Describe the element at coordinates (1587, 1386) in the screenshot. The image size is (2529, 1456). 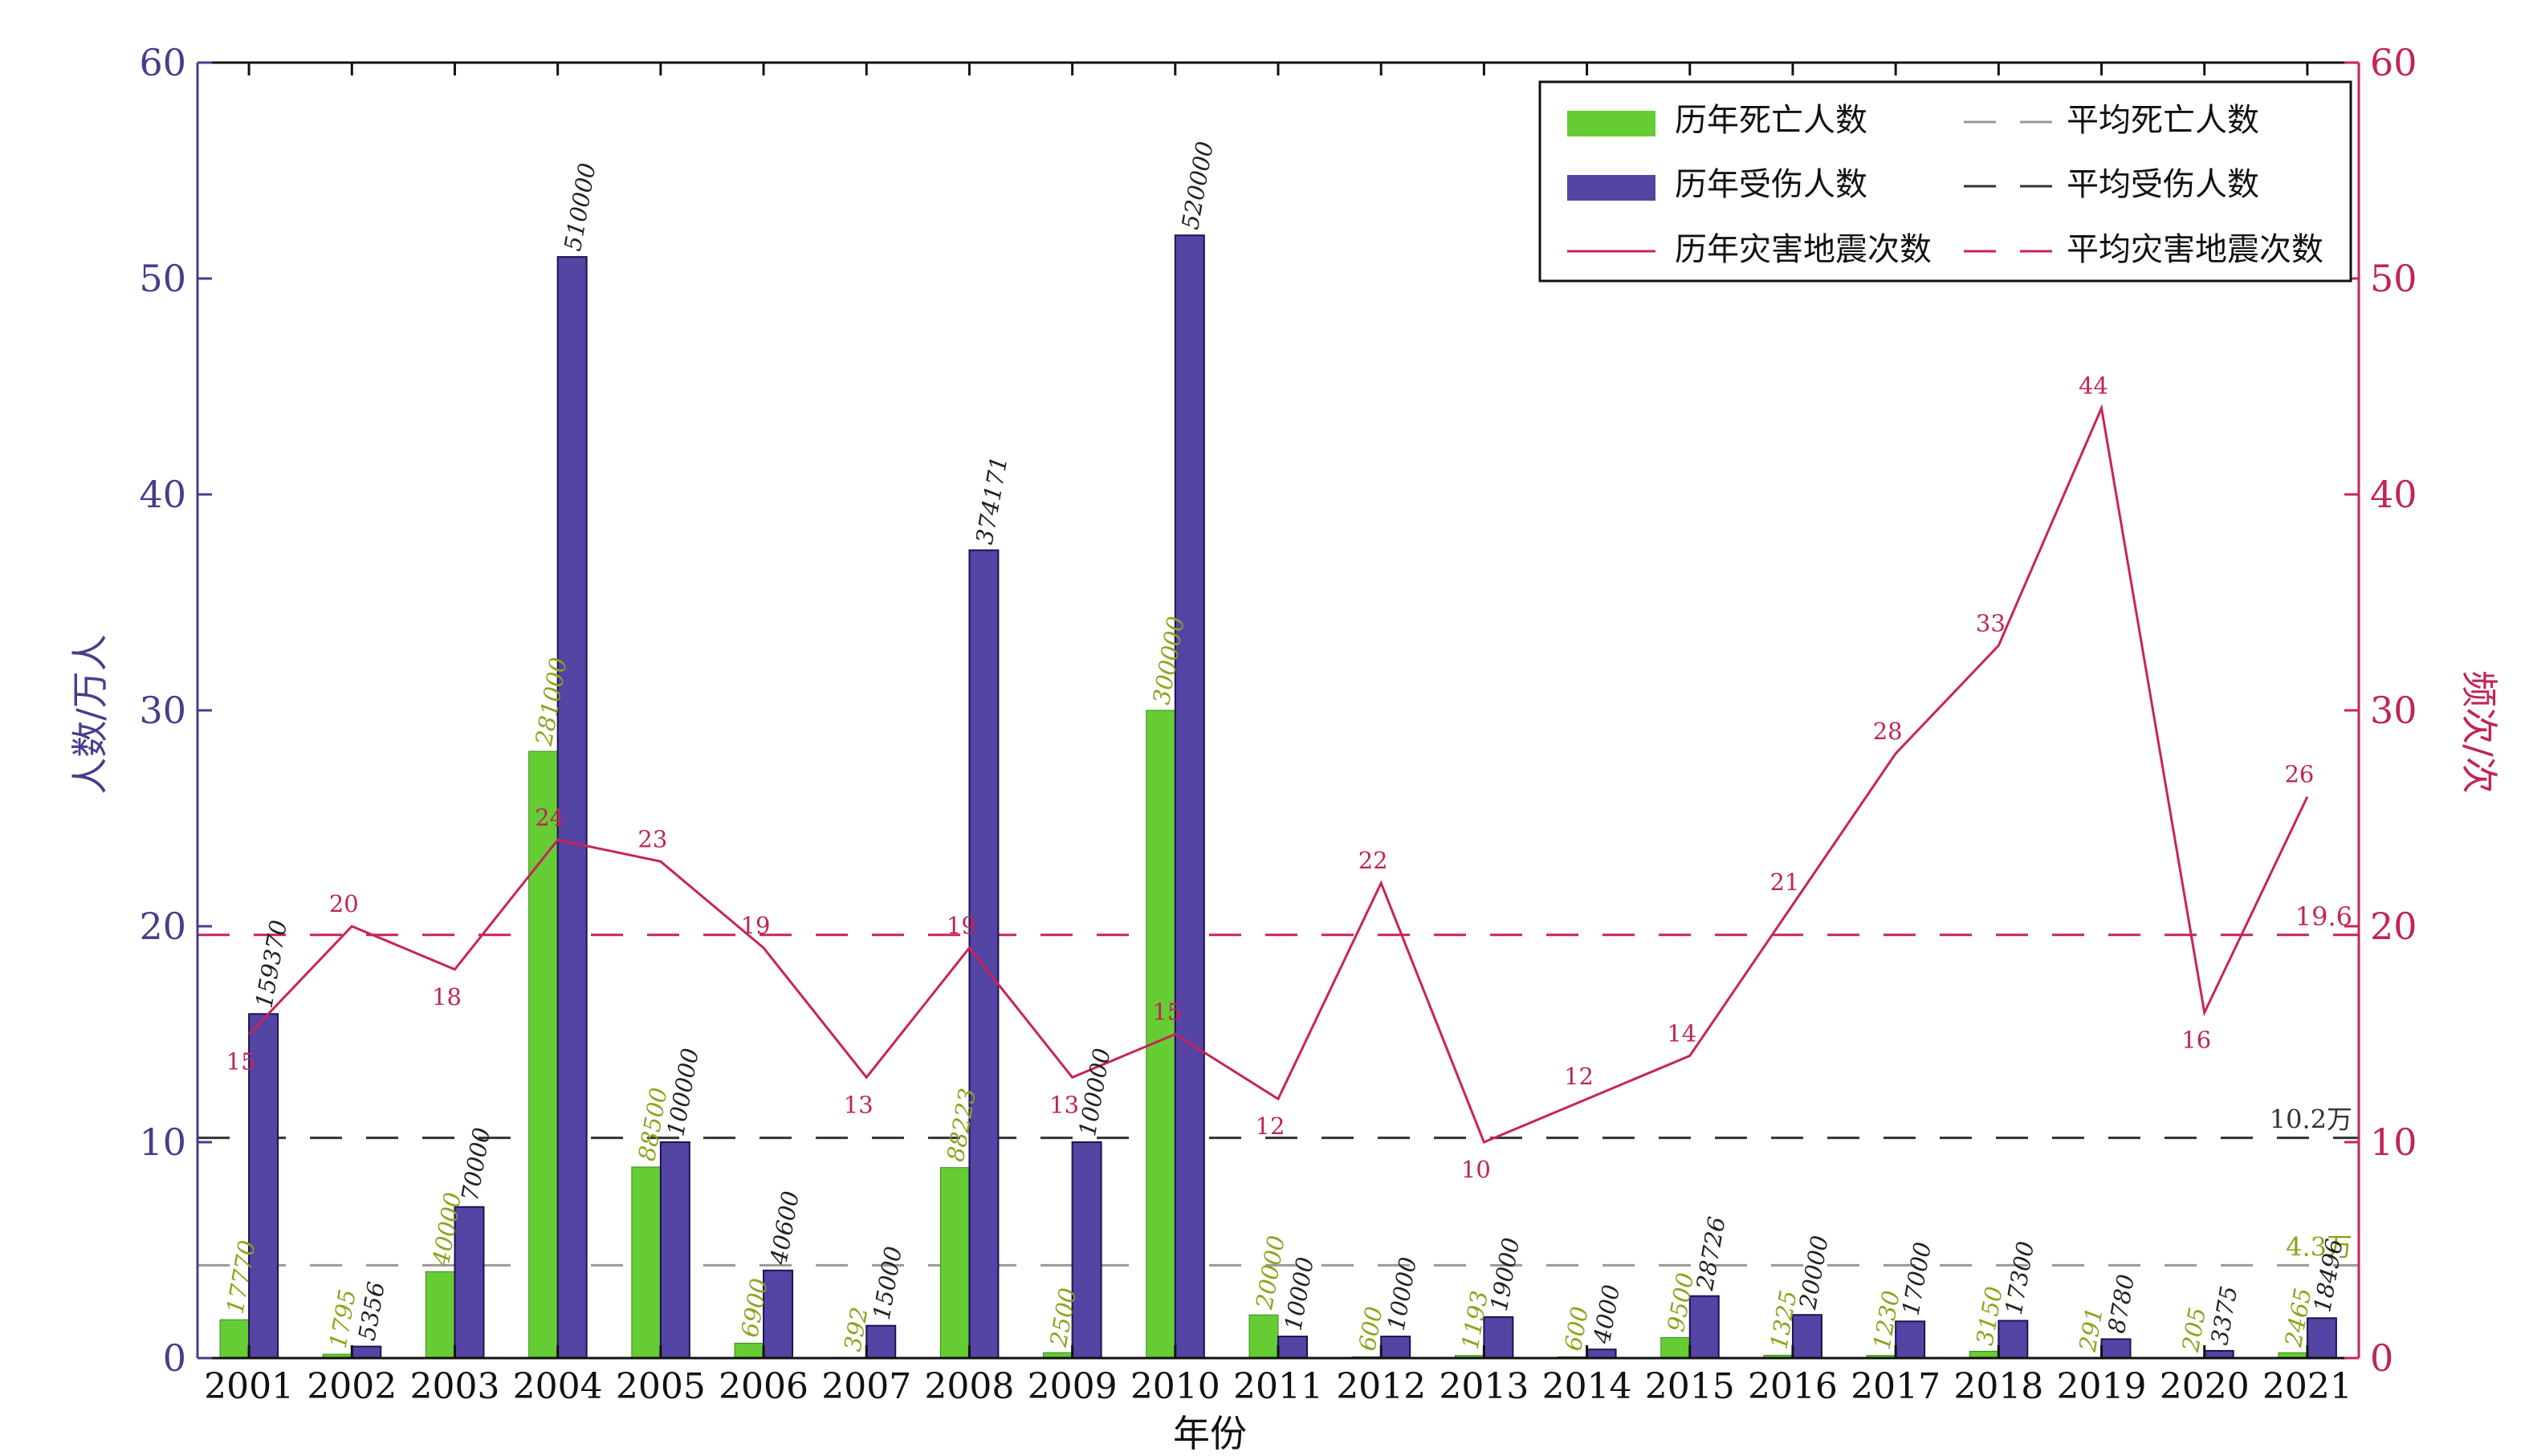
I see `tick-label-x-2014: 2014` at that location.